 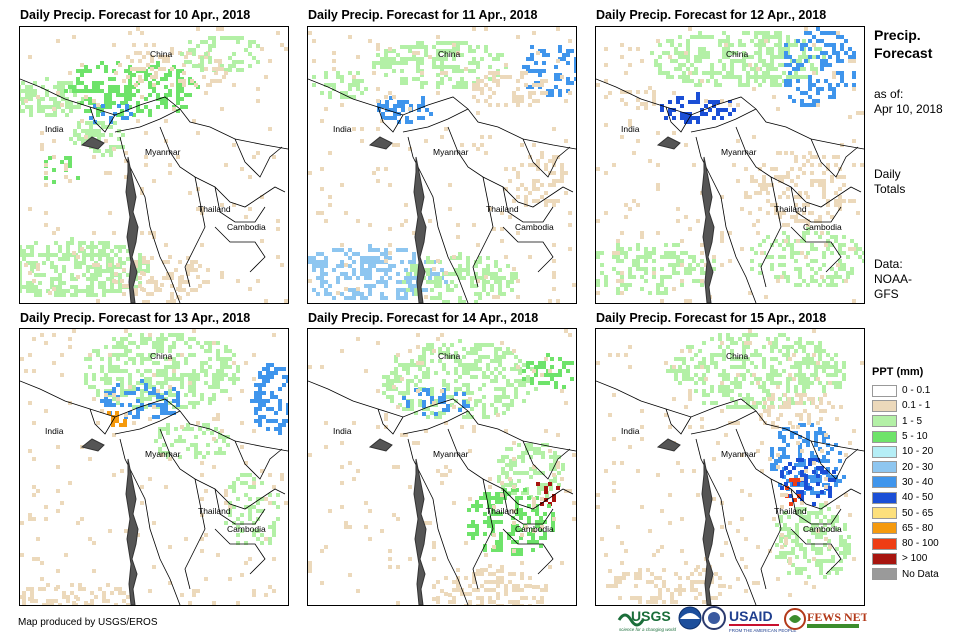 What do you see at coordinates (762, 620) in the screenshot?
I see `usaid-logo: USAID FROM THE AMERICAN PEOPLE` at bounding box center [762, 620].